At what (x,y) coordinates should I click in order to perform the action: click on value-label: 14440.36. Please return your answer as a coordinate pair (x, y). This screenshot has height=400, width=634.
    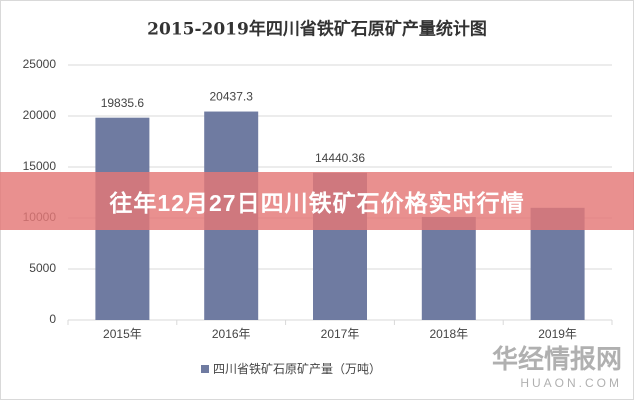
    Looking at the image, I should click on (340, 158).